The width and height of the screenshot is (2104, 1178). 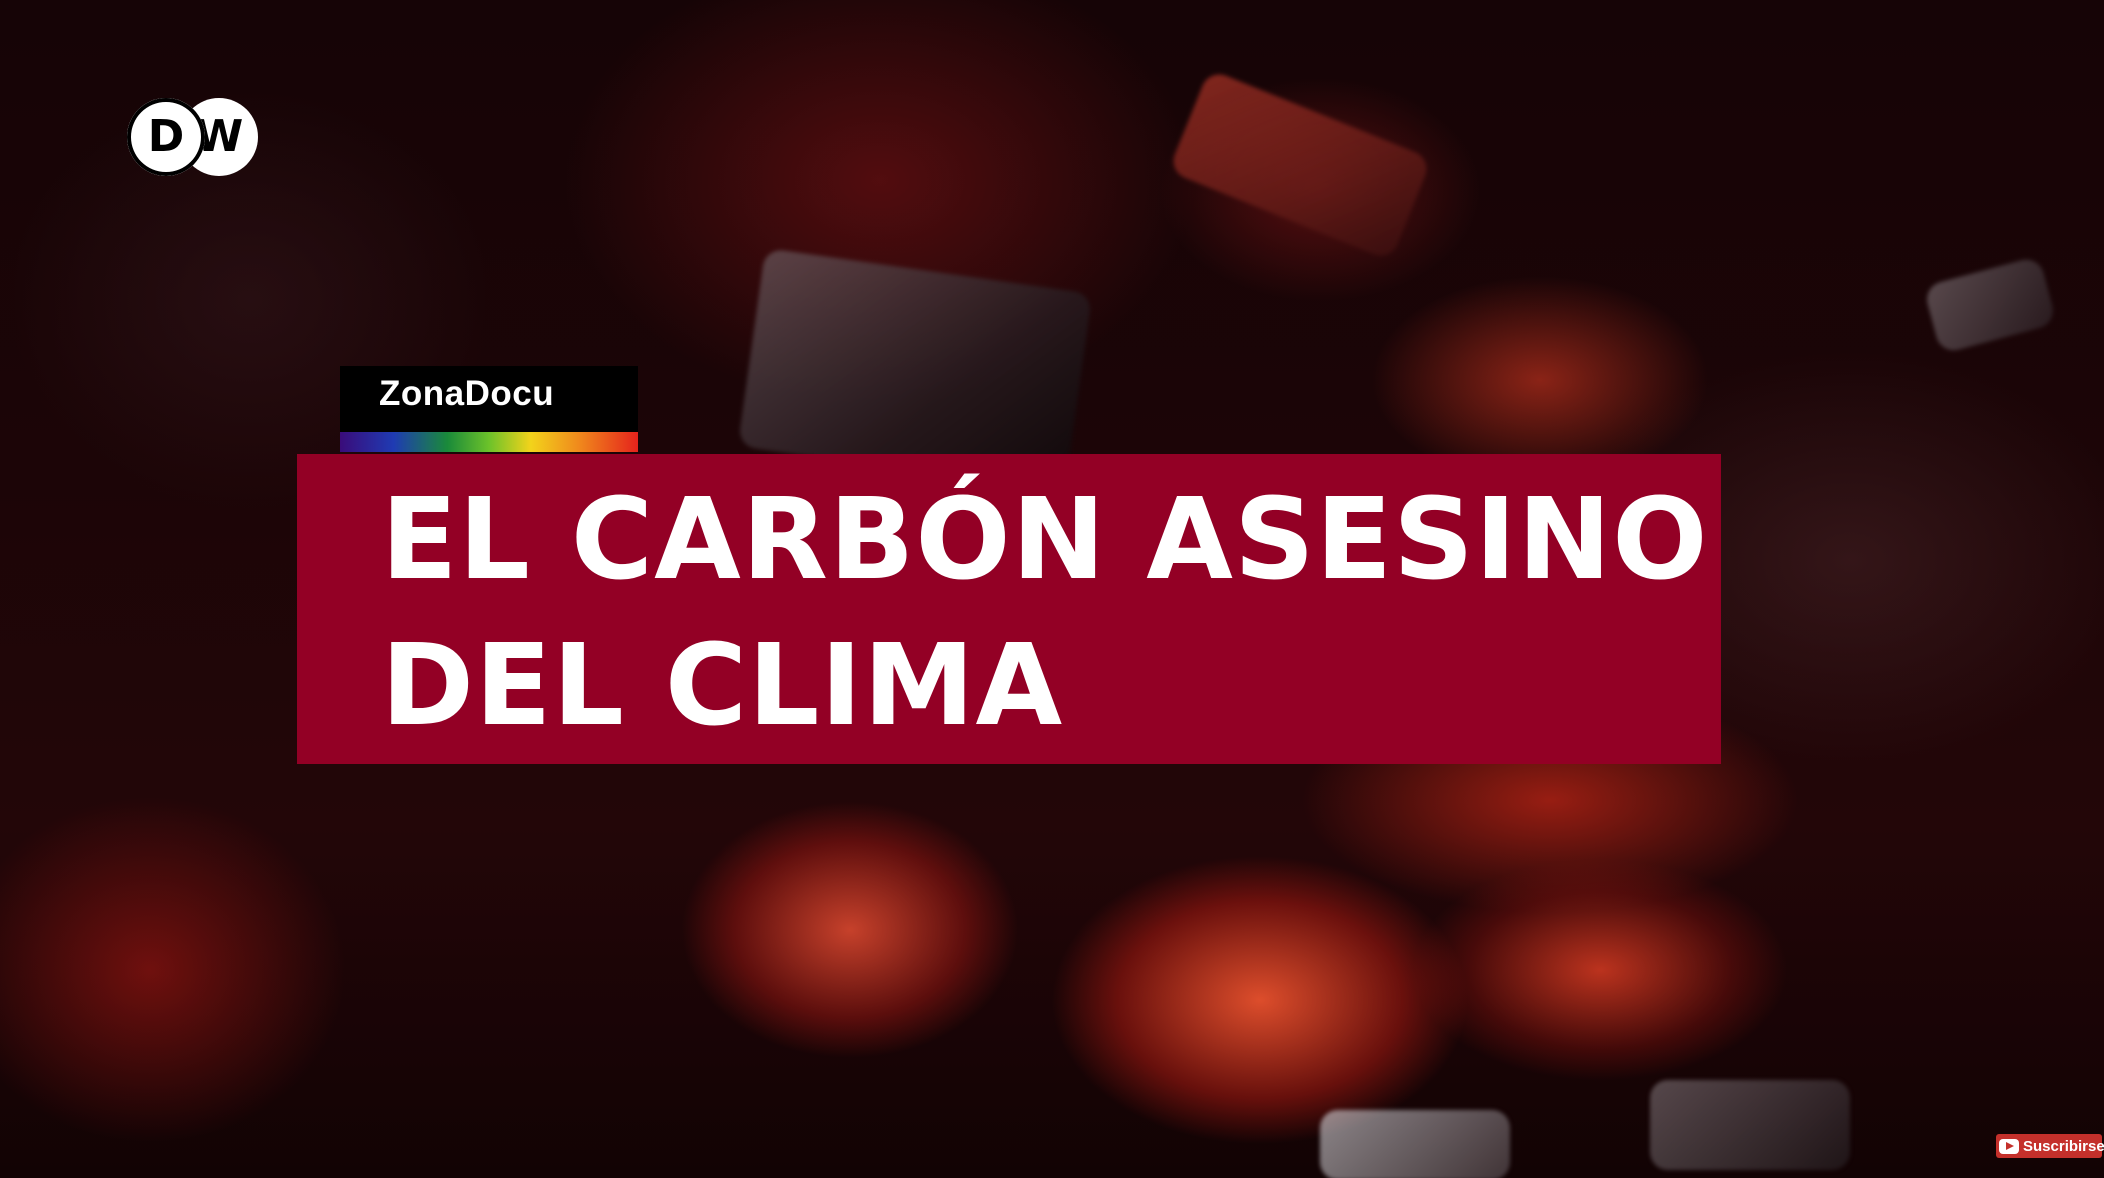 I want to click on program-tag: ZonaDocu, so click(x=489, y=409).